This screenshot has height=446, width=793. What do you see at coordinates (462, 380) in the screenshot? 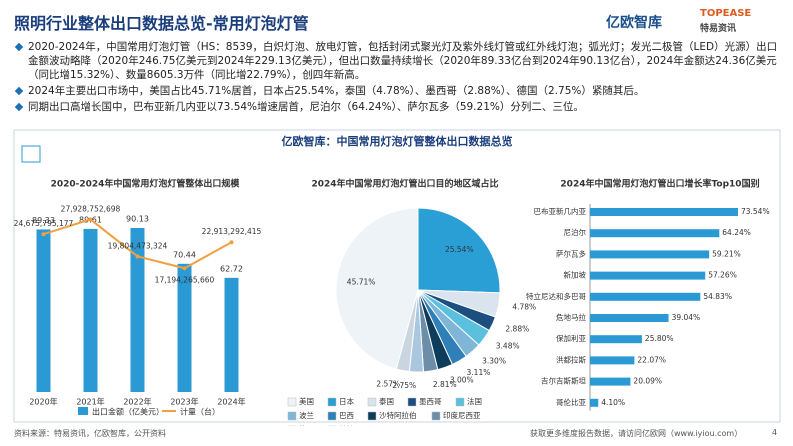
I see `data-label: 3.00%` at bounding box center [462, 380].